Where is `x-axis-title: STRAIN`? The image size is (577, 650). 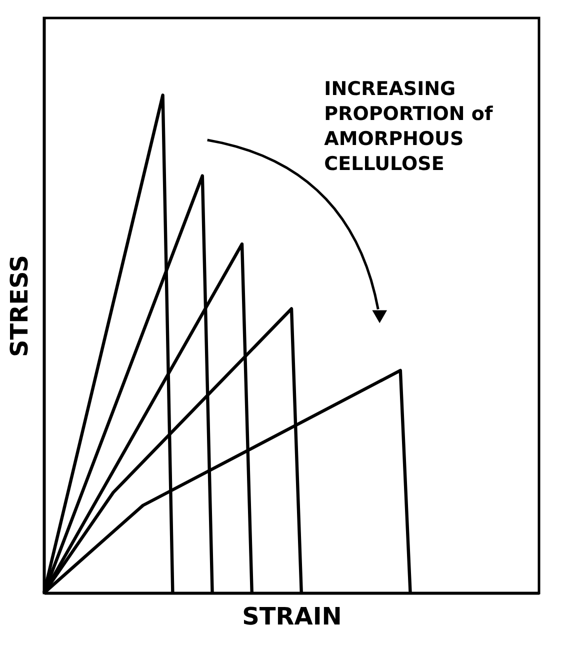
x-axis-title: STRAIN is located at coordinates (292, 616).